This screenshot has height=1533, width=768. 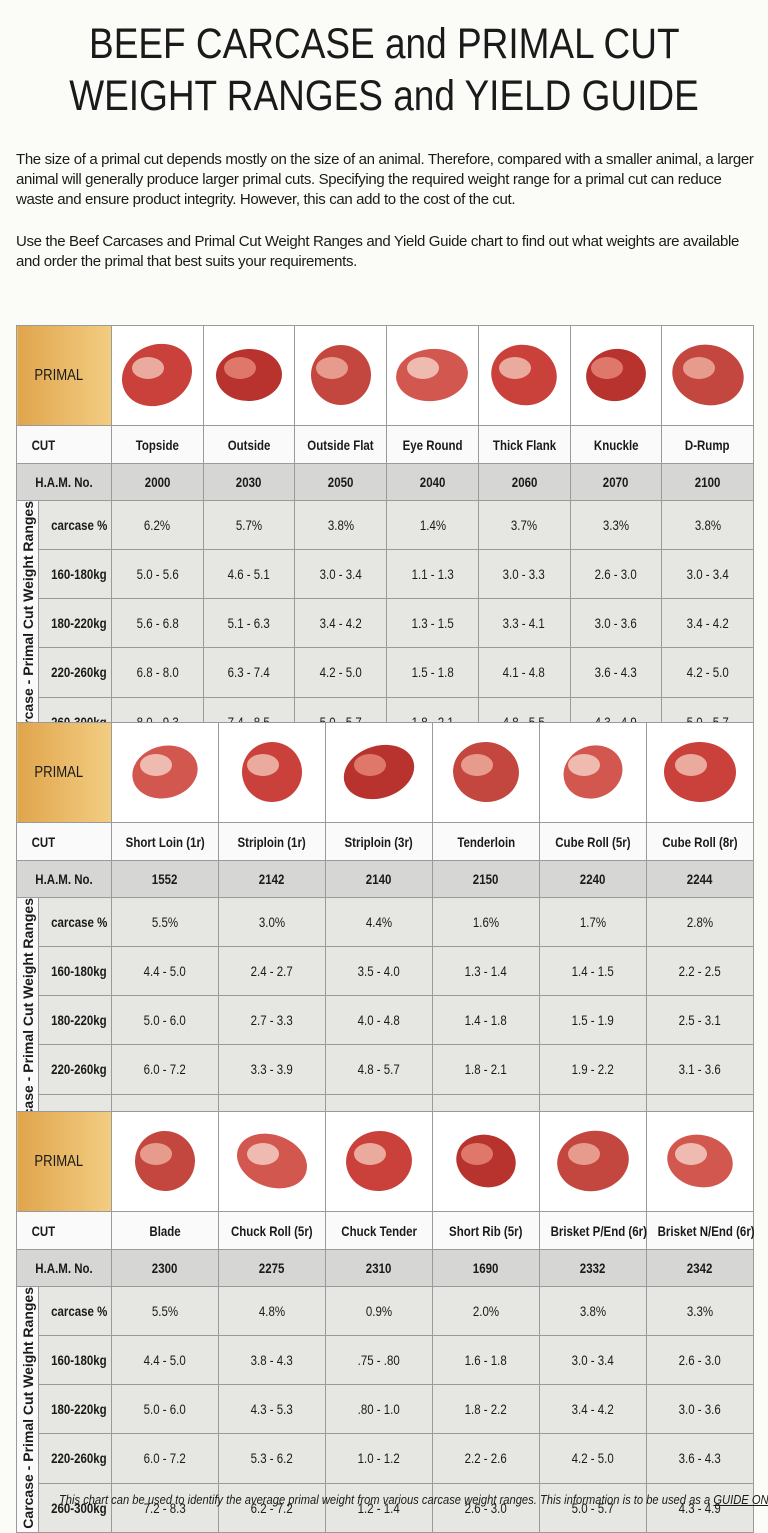 I want to click on row-label: 220-260kg, so click(x=75, y=672).